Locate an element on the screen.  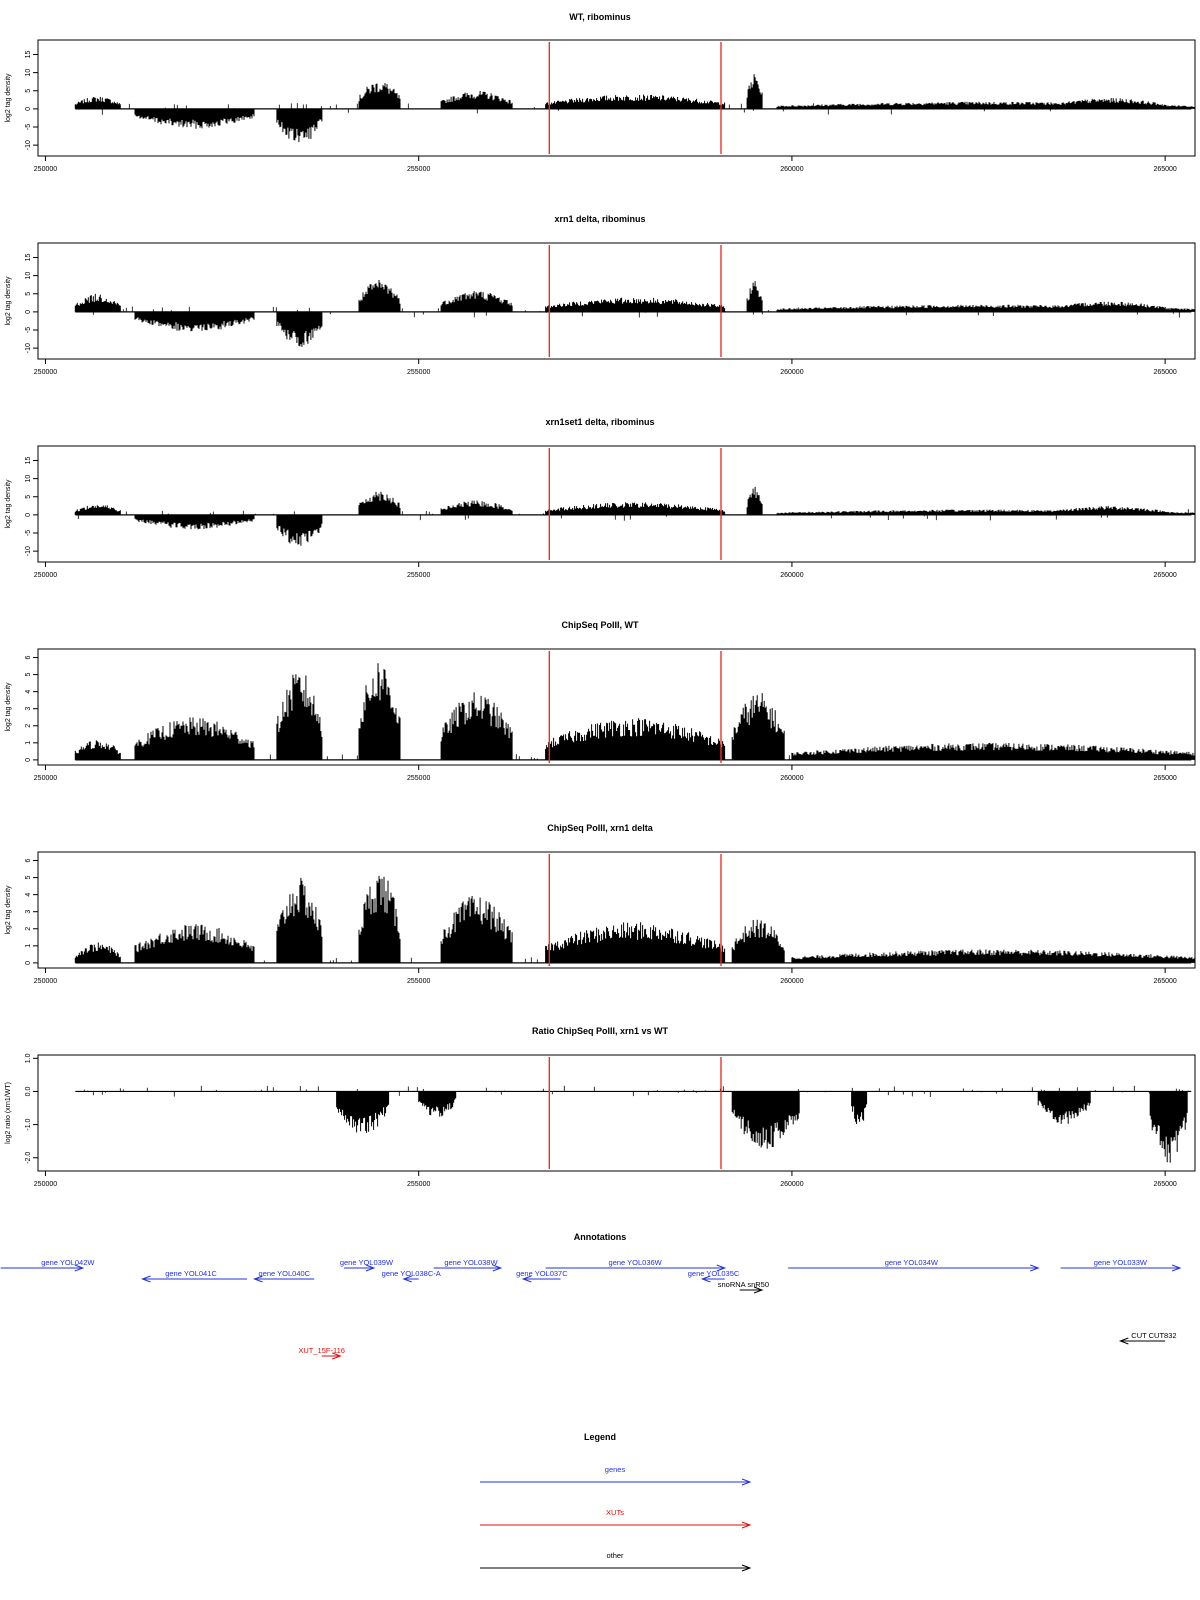
chart-title: xrn1set1 delta, ribominus is located at coordinates (599, 422).